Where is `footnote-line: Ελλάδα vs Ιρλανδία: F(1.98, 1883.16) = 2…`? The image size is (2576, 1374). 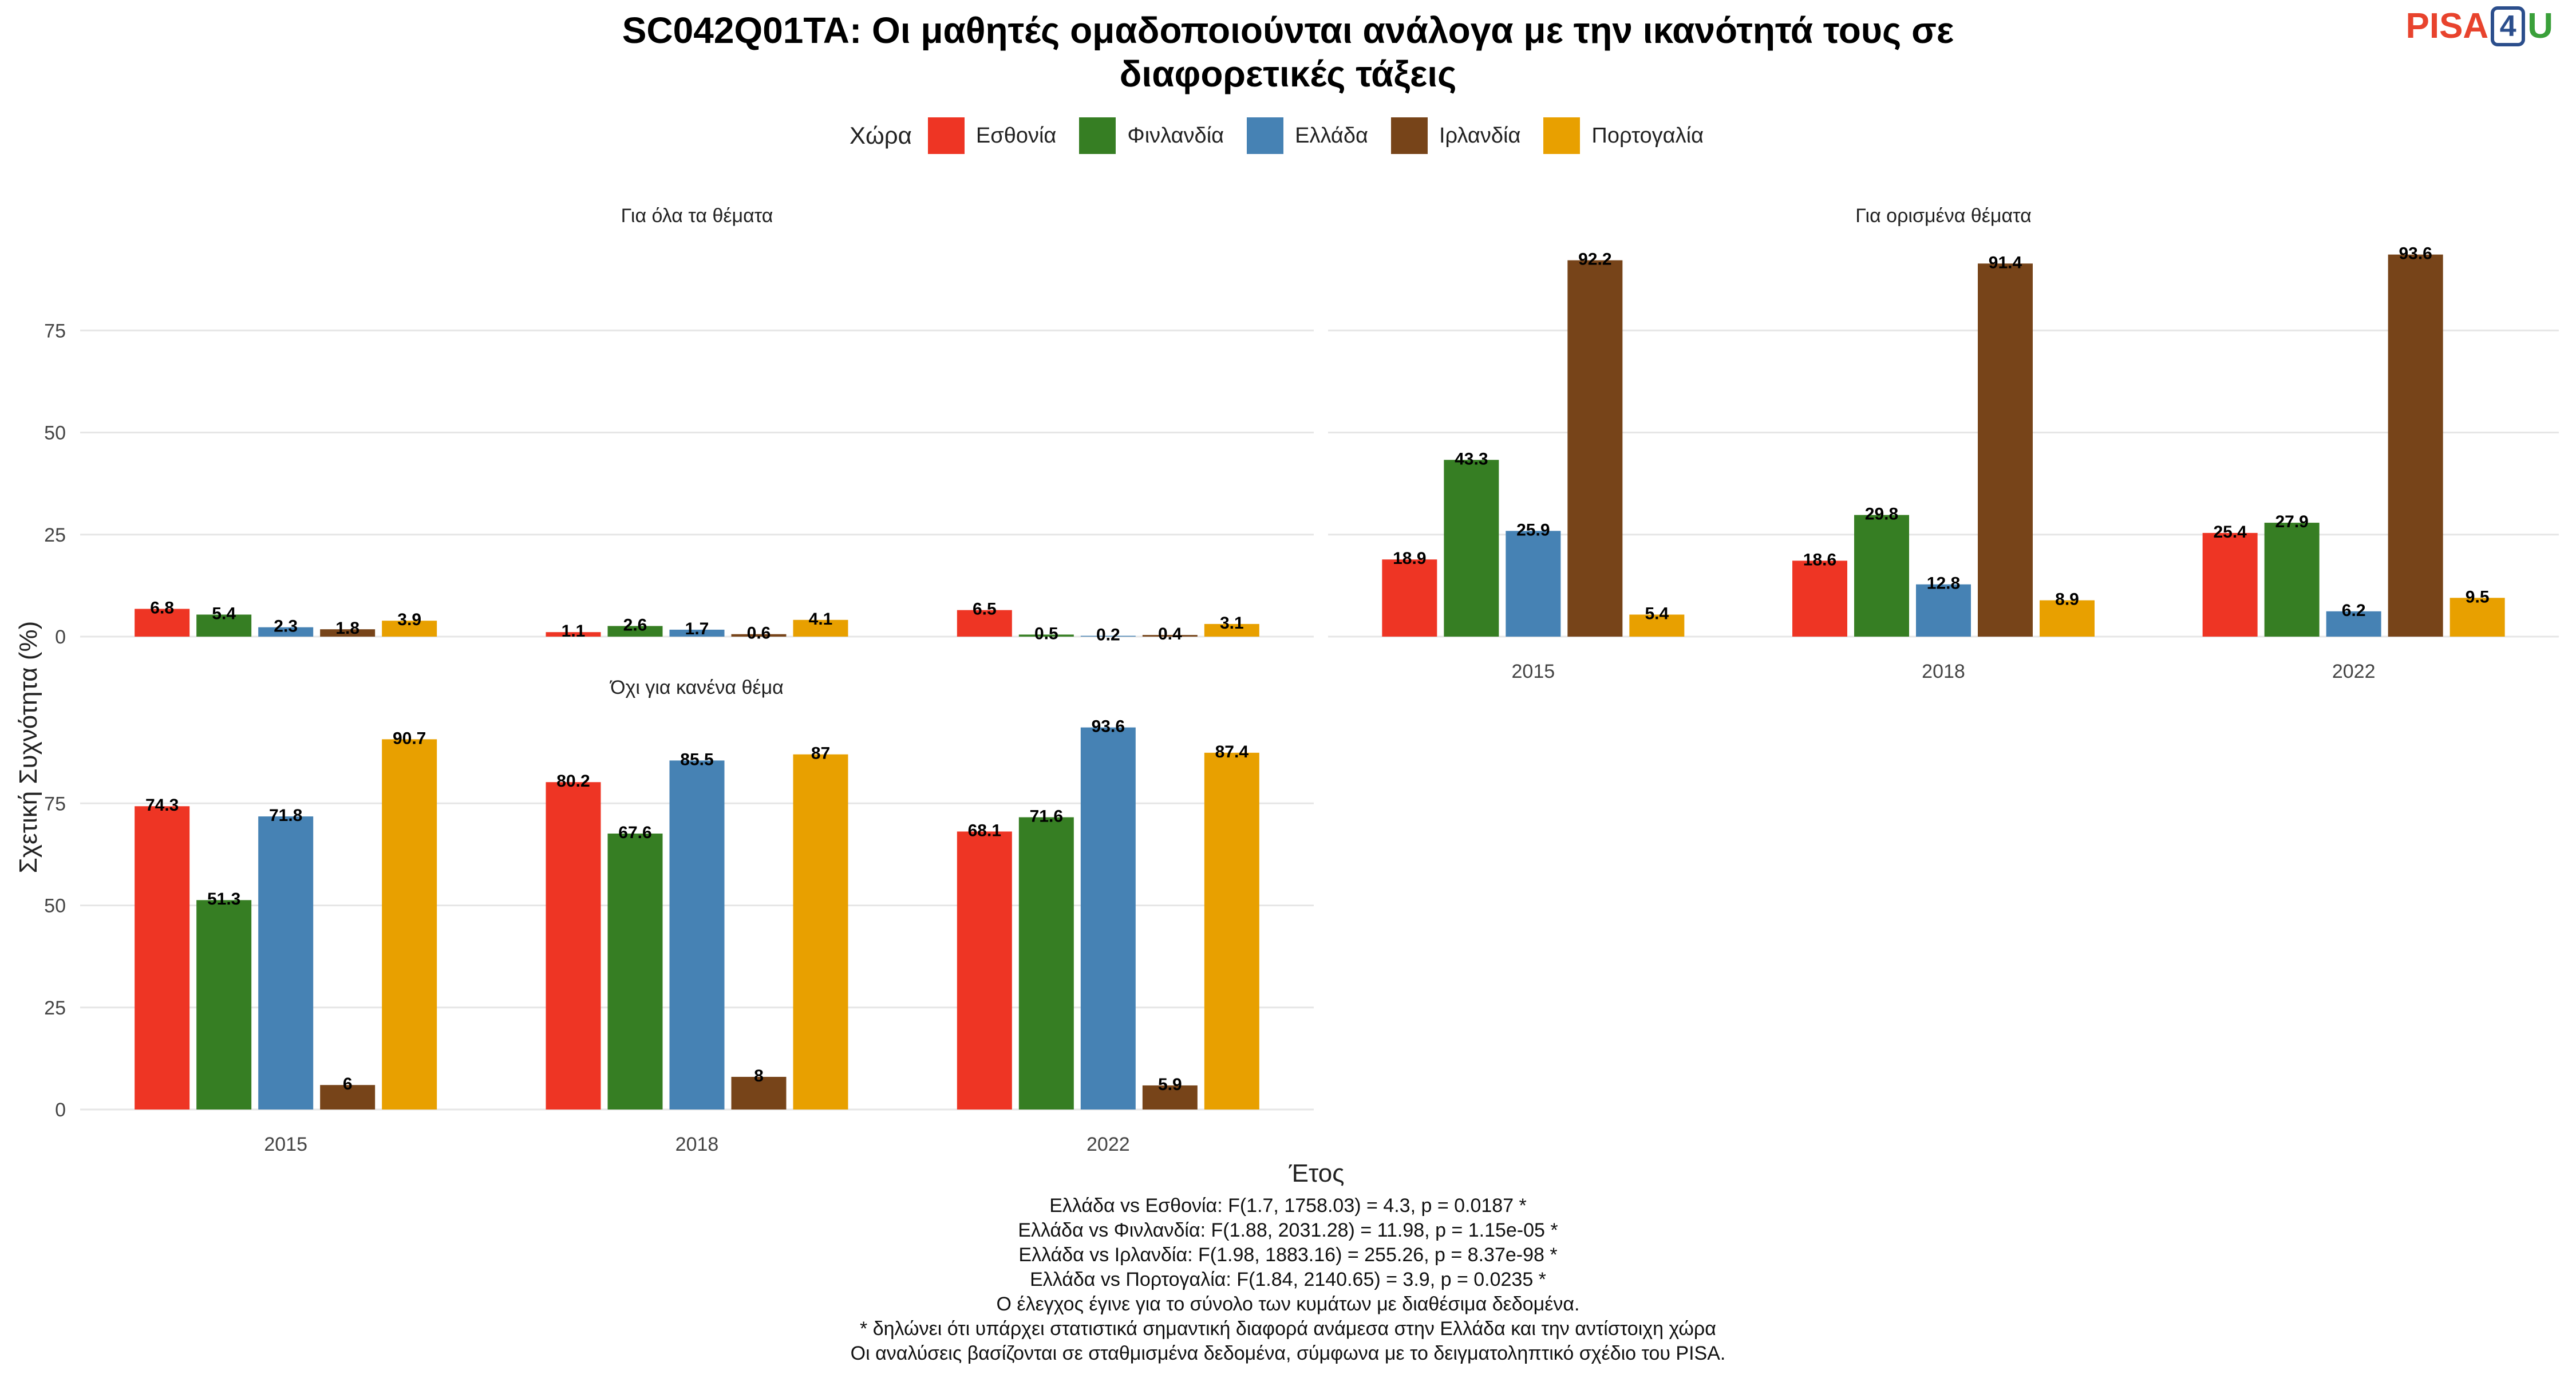
footnote-line: Ελλάδα vs Ιρλανδία: F(1.98, 1883.16) = 2… is located at coordinates (1288, 1255).